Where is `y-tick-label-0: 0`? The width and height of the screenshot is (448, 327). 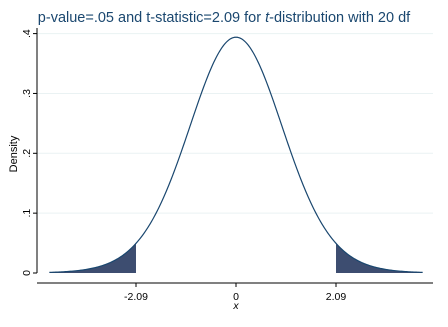
y-tick-label-0: 0 is located at coordinates (27, 273).